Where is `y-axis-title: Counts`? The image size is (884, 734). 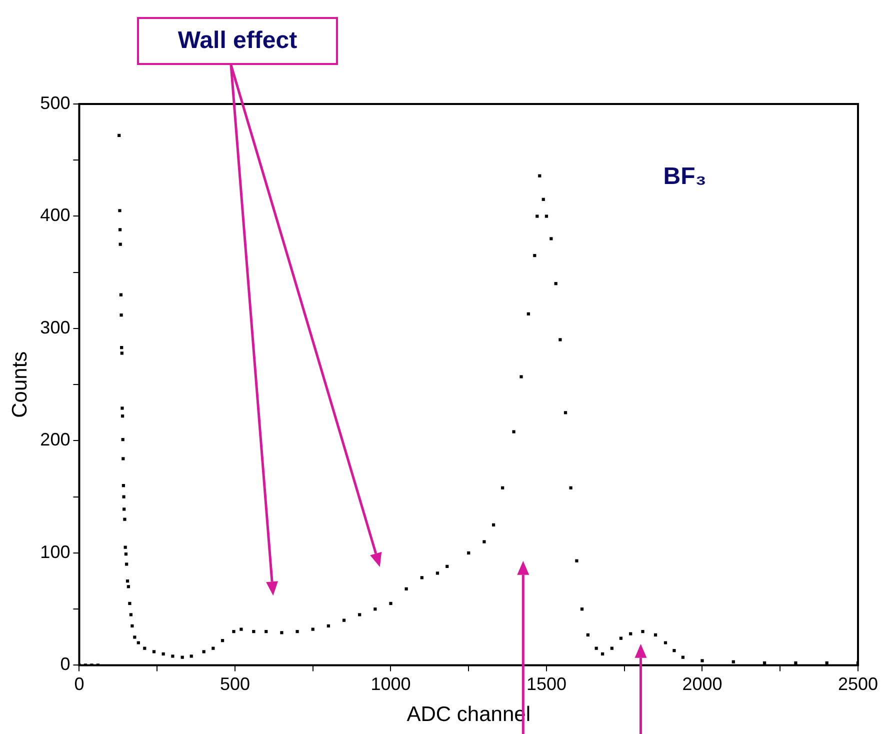 y-axis-title: Counts is located at coordinates (20, 384).